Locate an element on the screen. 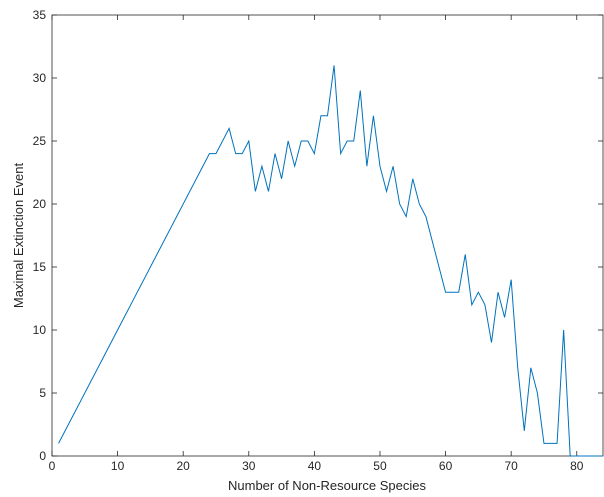  y-tick-label: 30 is located at coordinates (40, 78).